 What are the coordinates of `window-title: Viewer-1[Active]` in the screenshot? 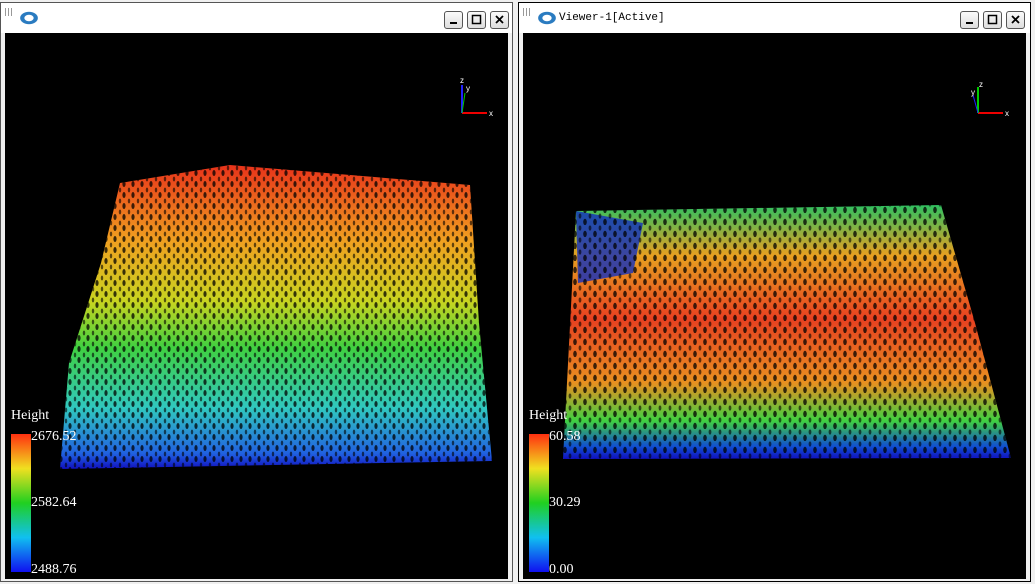 It's located at (612, 18).